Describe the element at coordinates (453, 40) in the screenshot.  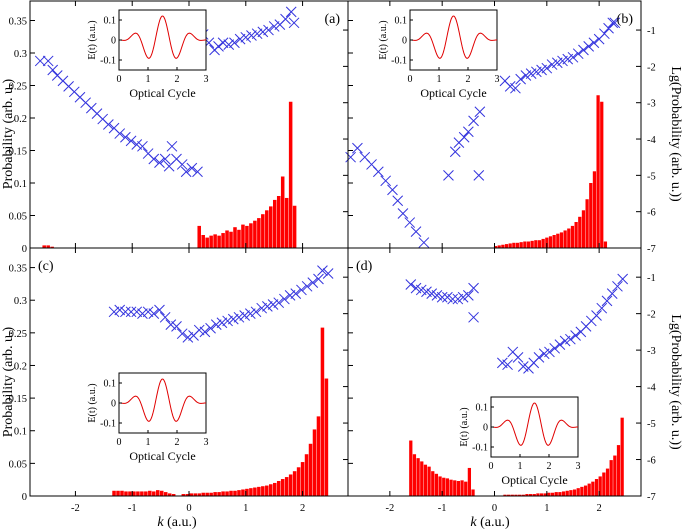
I see `inset-frame` at that location.